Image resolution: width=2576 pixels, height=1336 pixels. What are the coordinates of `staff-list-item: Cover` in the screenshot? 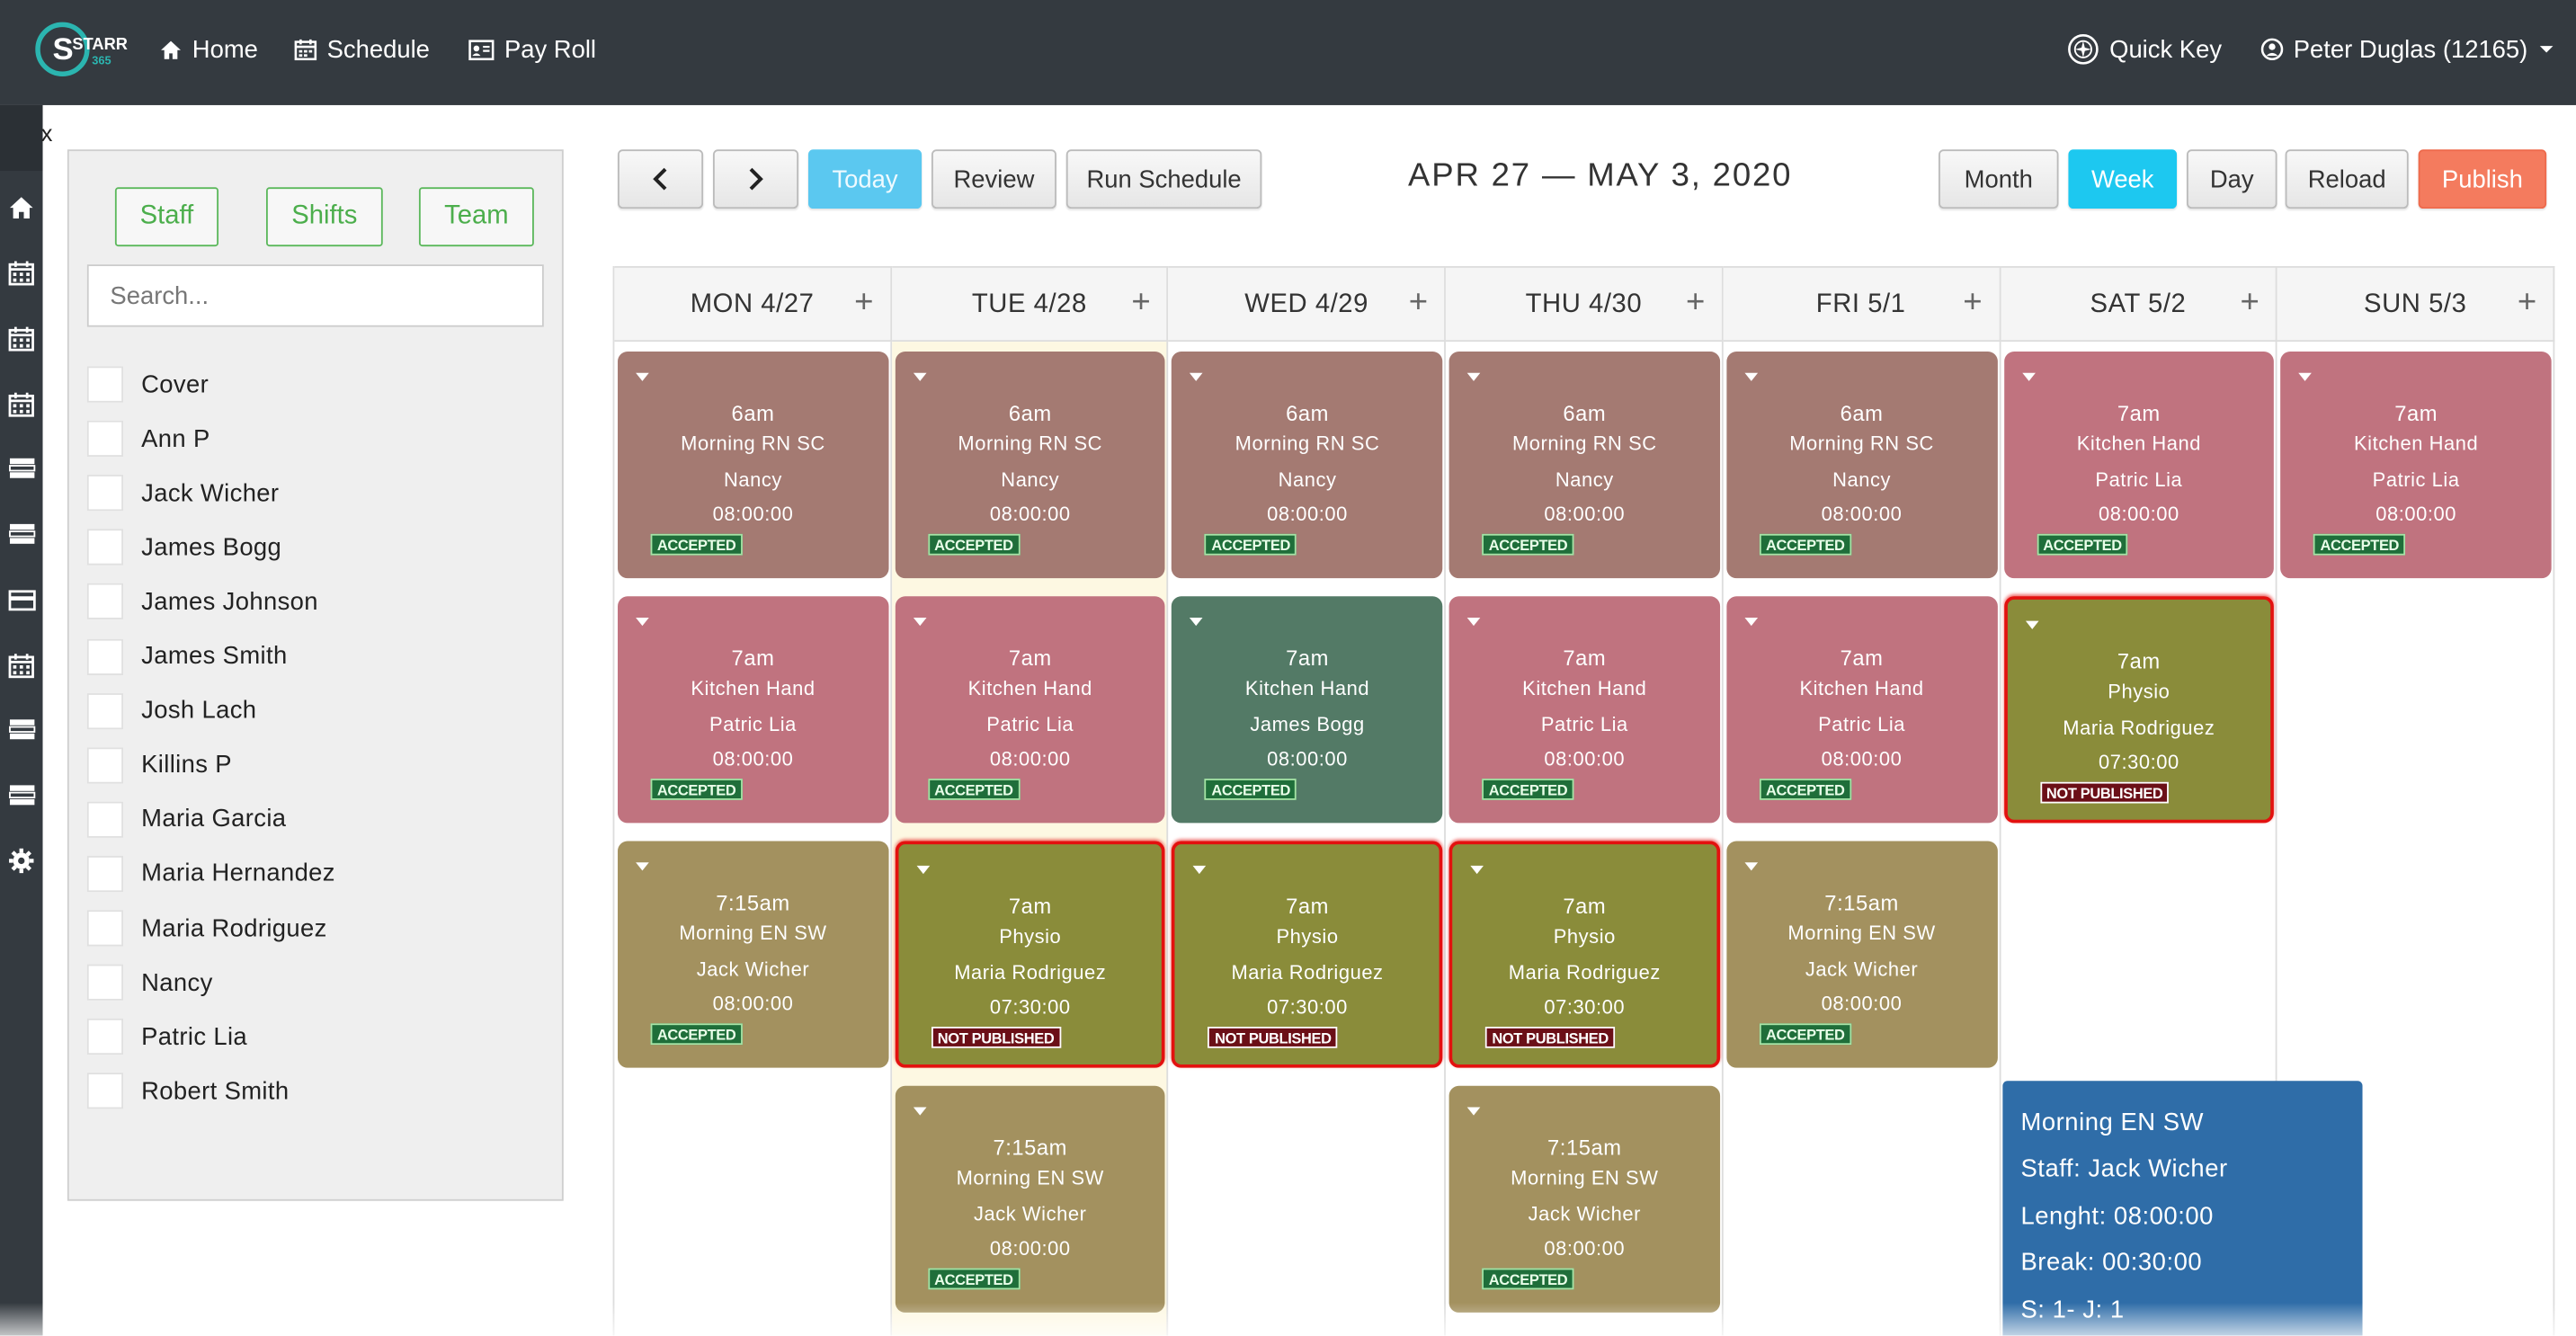 It's located at (148, 385).